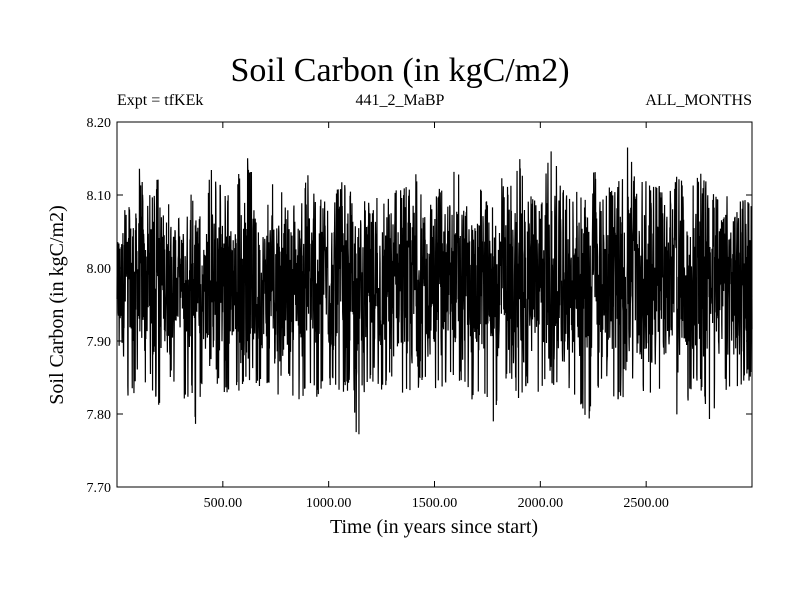  I want to click on y-axis-label: Soil Carbon (in kgC/m2), so click(57, 304).